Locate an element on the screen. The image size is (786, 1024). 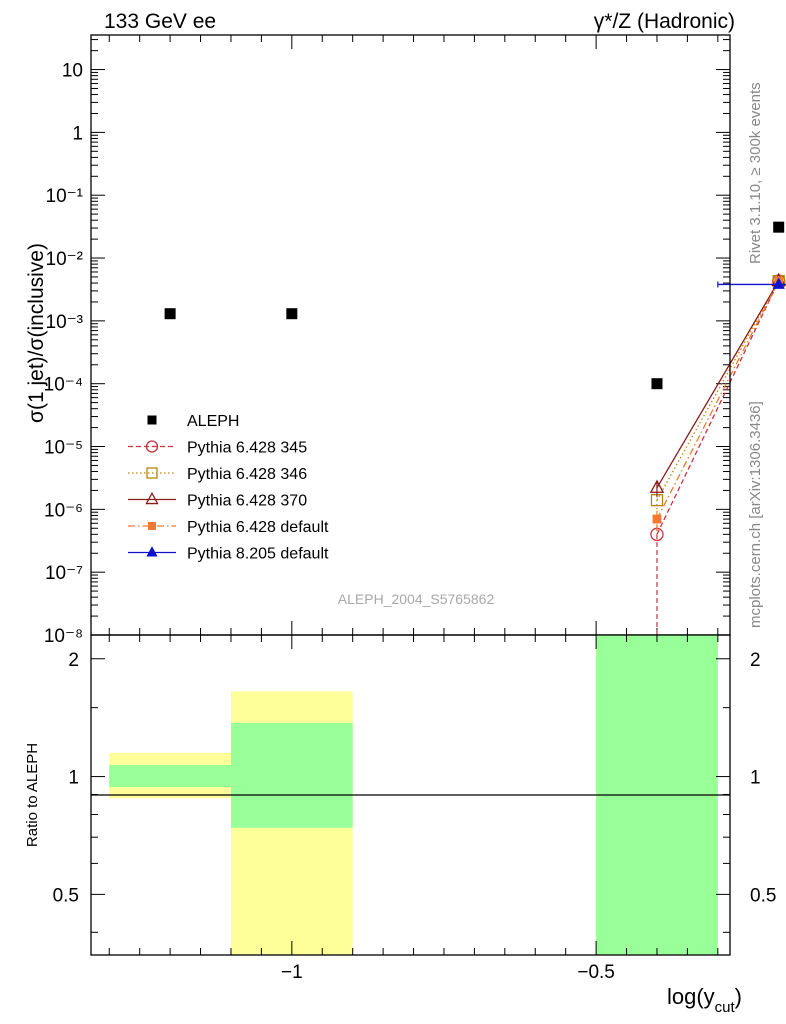
legend-entry-0: ALEPH is located at coordinates (193, 421).